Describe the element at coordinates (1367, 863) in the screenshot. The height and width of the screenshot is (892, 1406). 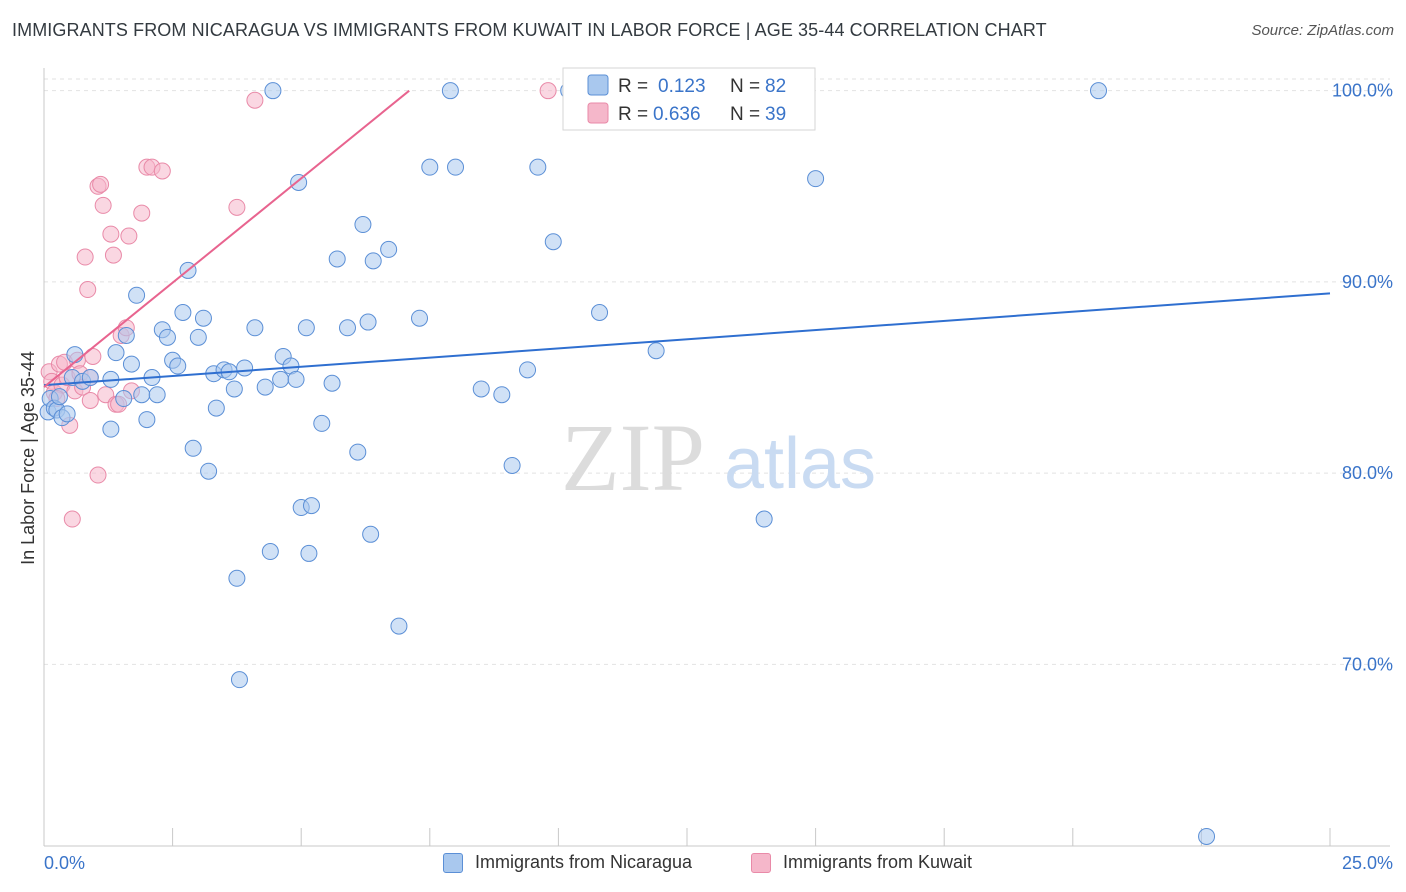
I see `x-tick-label-1: 25.0%` at that location.